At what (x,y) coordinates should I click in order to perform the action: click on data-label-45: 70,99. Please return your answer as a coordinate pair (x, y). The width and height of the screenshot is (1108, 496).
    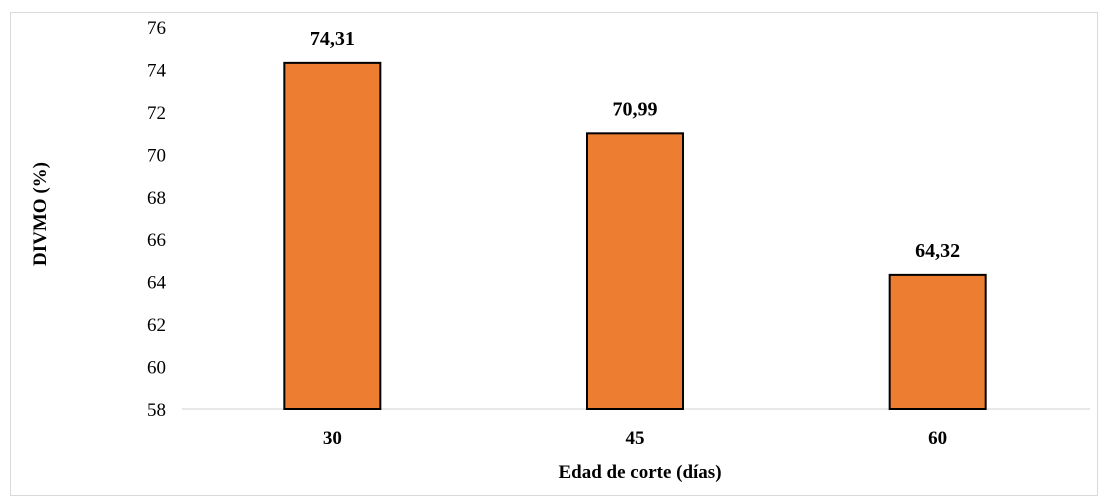
    Looking at the image, I should click on (635, 109).